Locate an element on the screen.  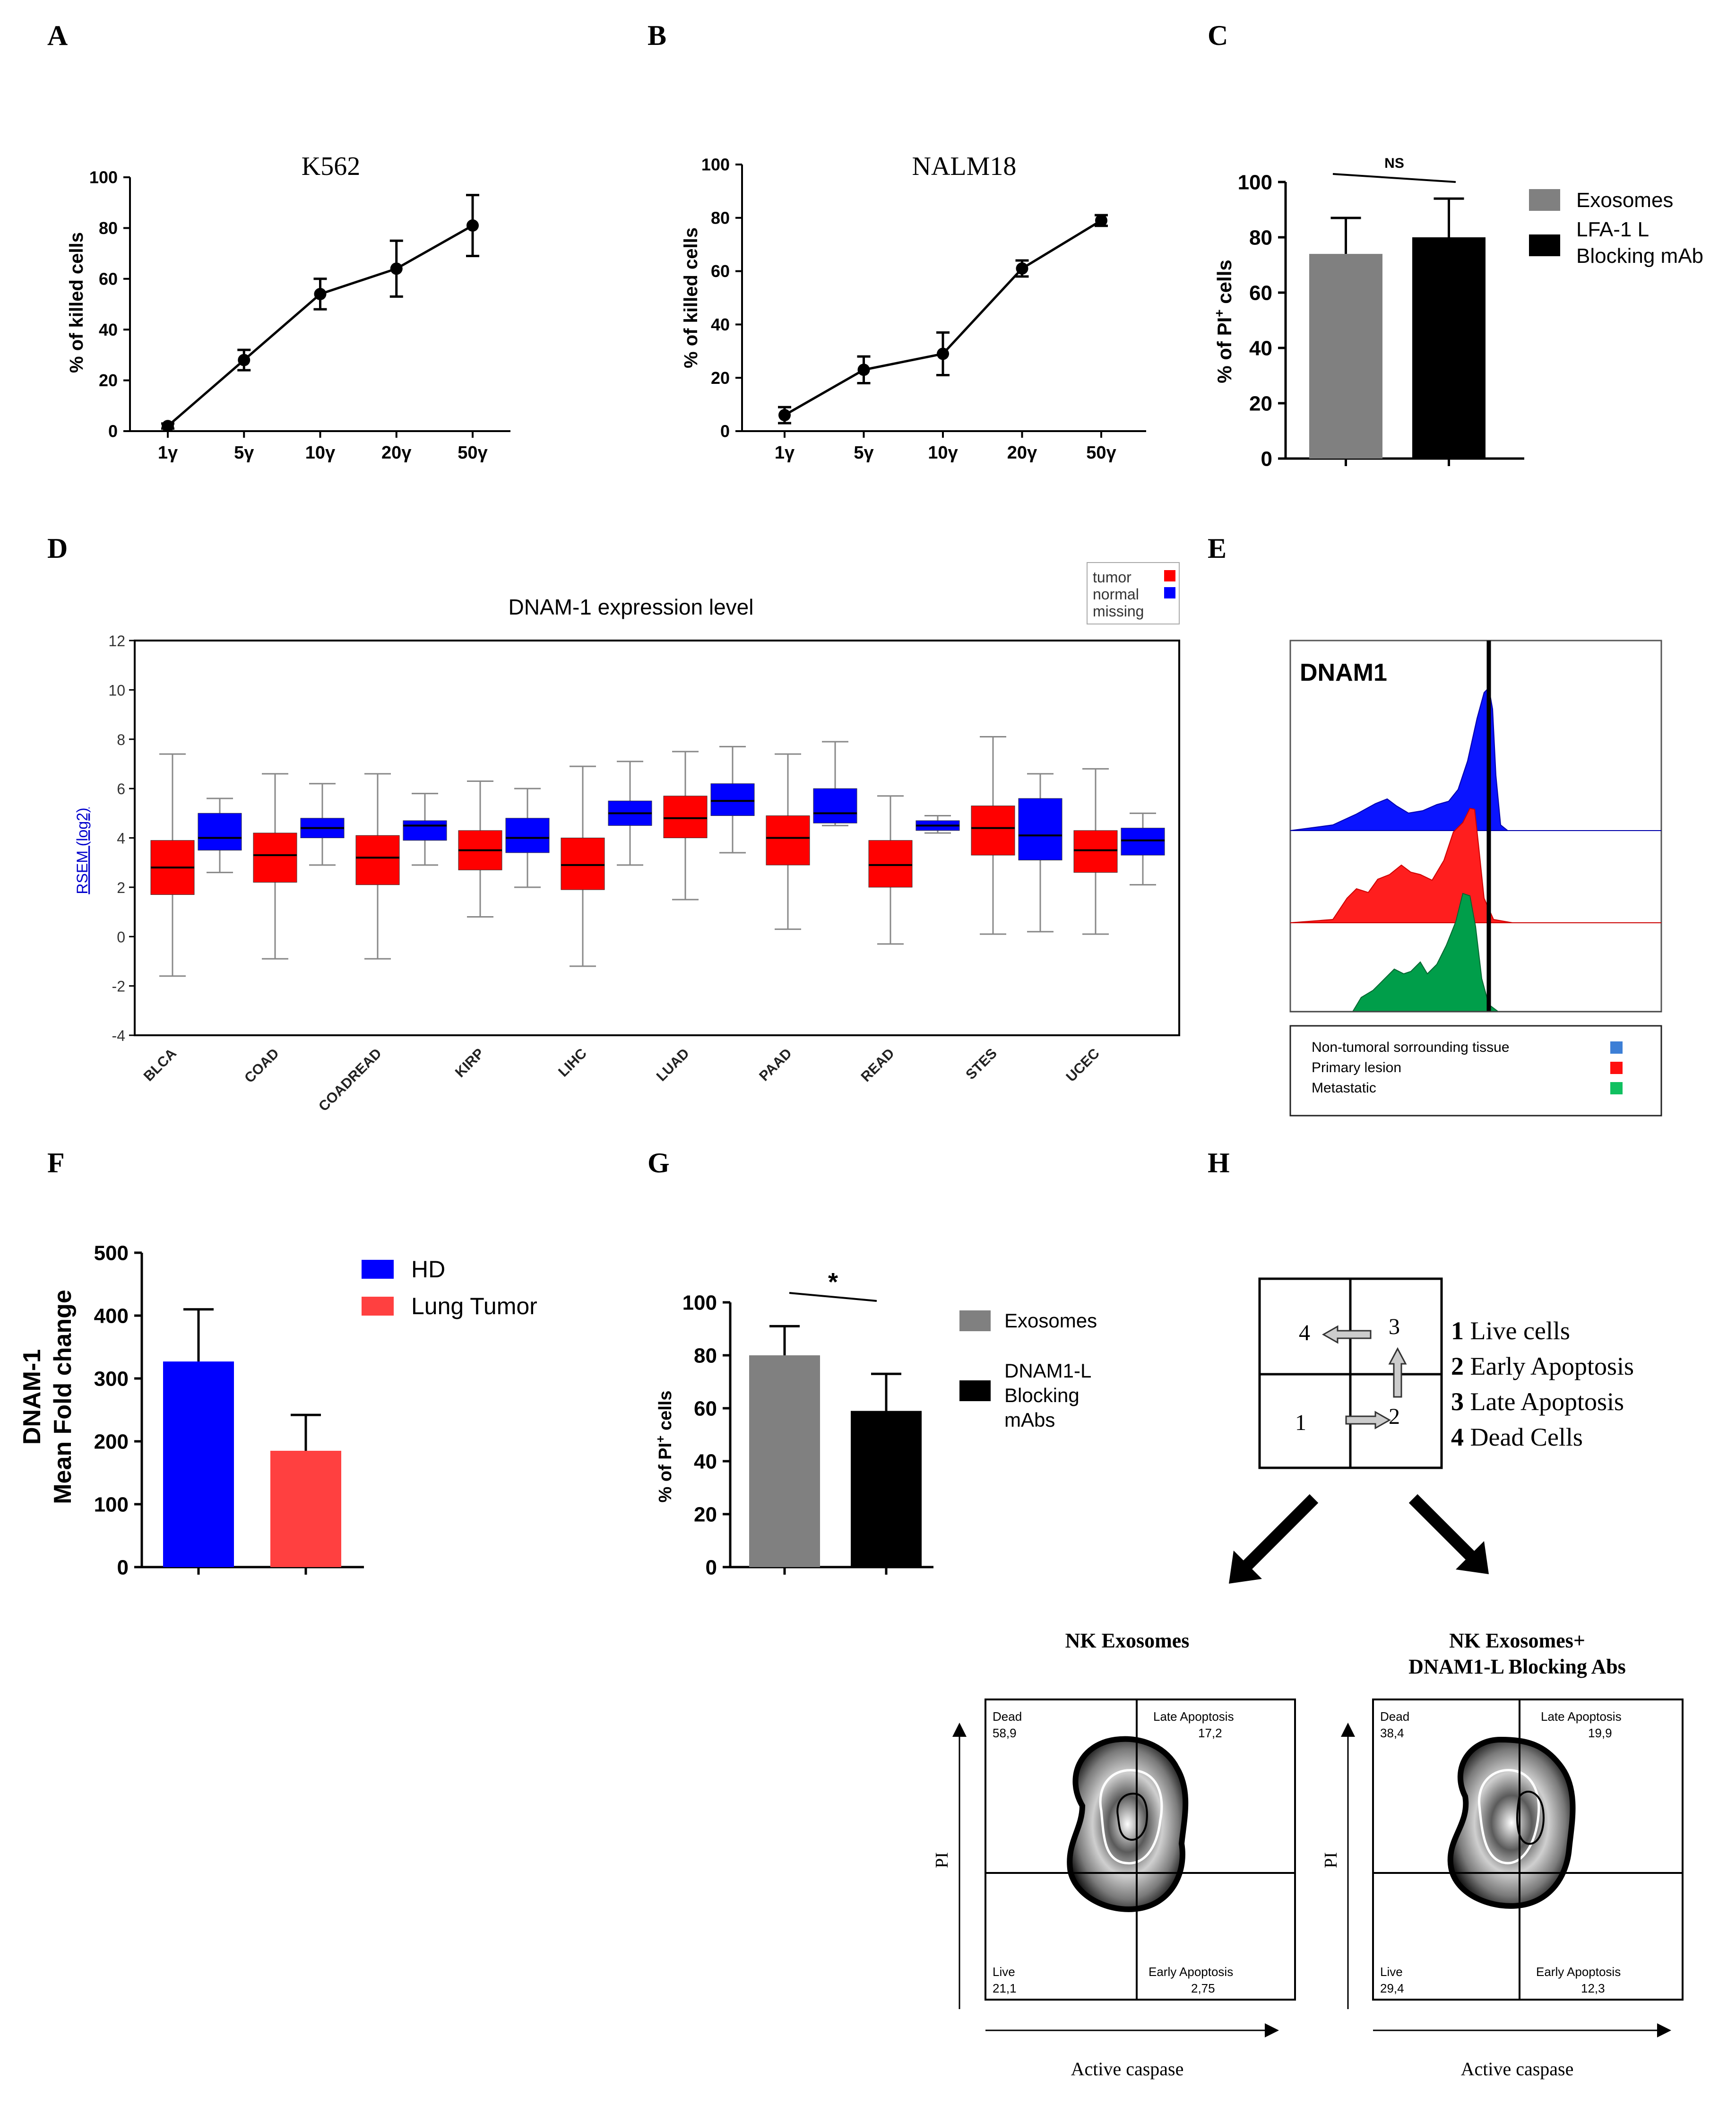
panel-b-x-tick-label: 50γ is located at coordinates (1101, 453).